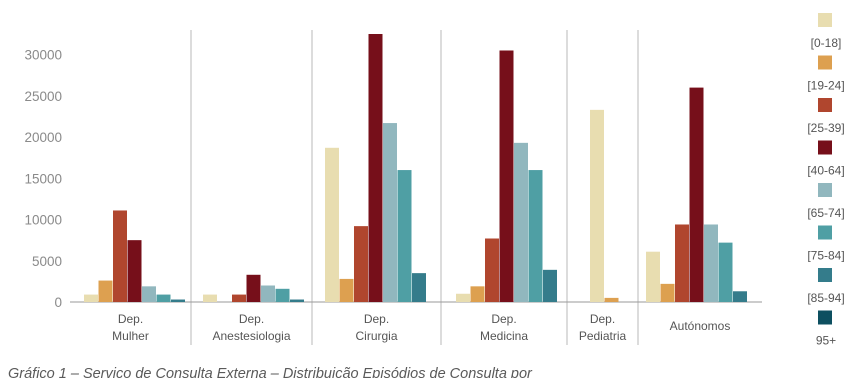 This screenshot has width=848, height=378. I want to click on y-tick-label: 15000, so click(43, 178).